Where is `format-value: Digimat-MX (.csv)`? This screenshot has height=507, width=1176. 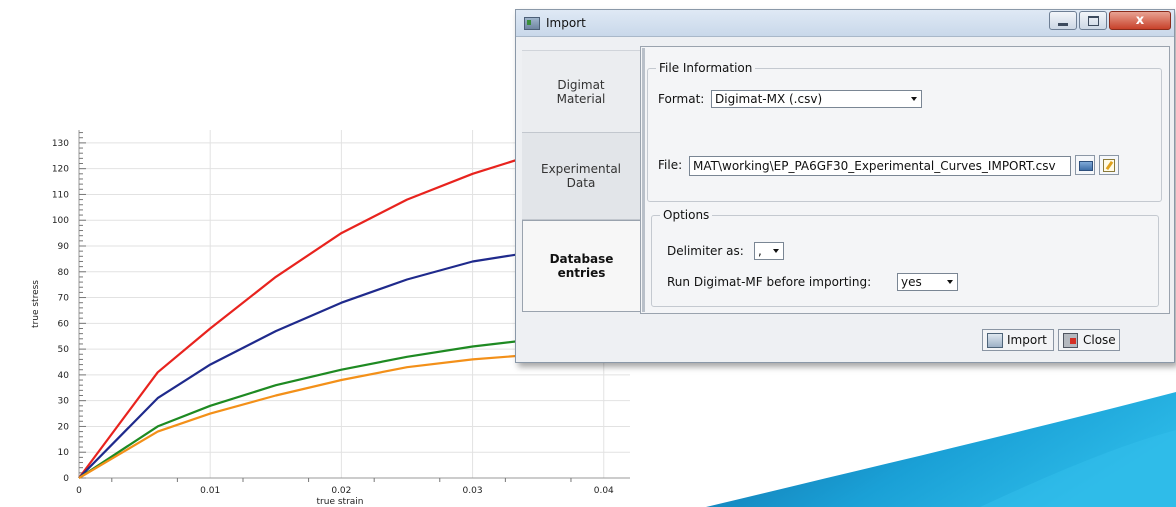
format-value: Digimat-MX (.csv) is located at coordinates (769, 99).